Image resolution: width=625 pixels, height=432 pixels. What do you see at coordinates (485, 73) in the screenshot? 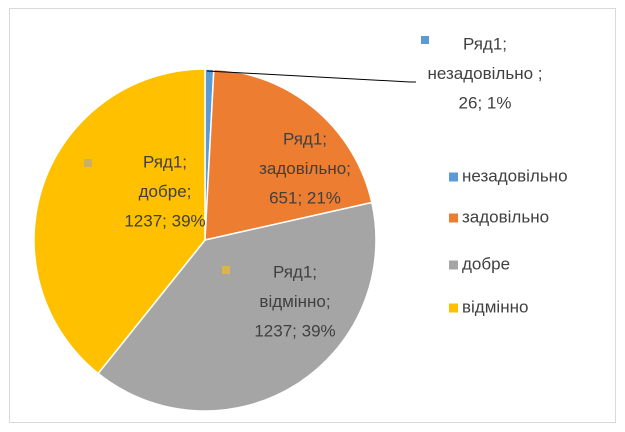
I see `data-label: незадовільно ;` at bounding box center [485, 73].